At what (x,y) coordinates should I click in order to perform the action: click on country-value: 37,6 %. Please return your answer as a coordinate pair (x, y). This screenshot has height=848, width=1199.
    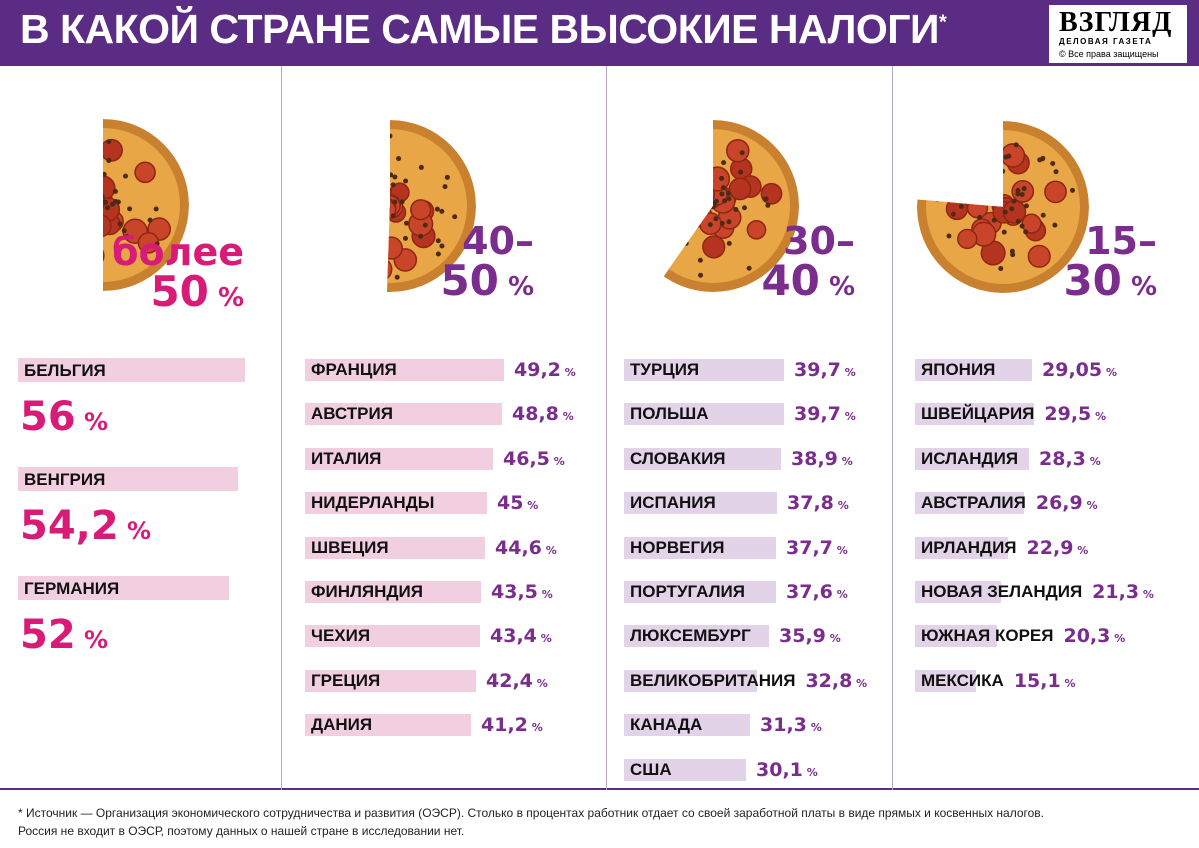
    Looking at the image, I should click on (817, 592).